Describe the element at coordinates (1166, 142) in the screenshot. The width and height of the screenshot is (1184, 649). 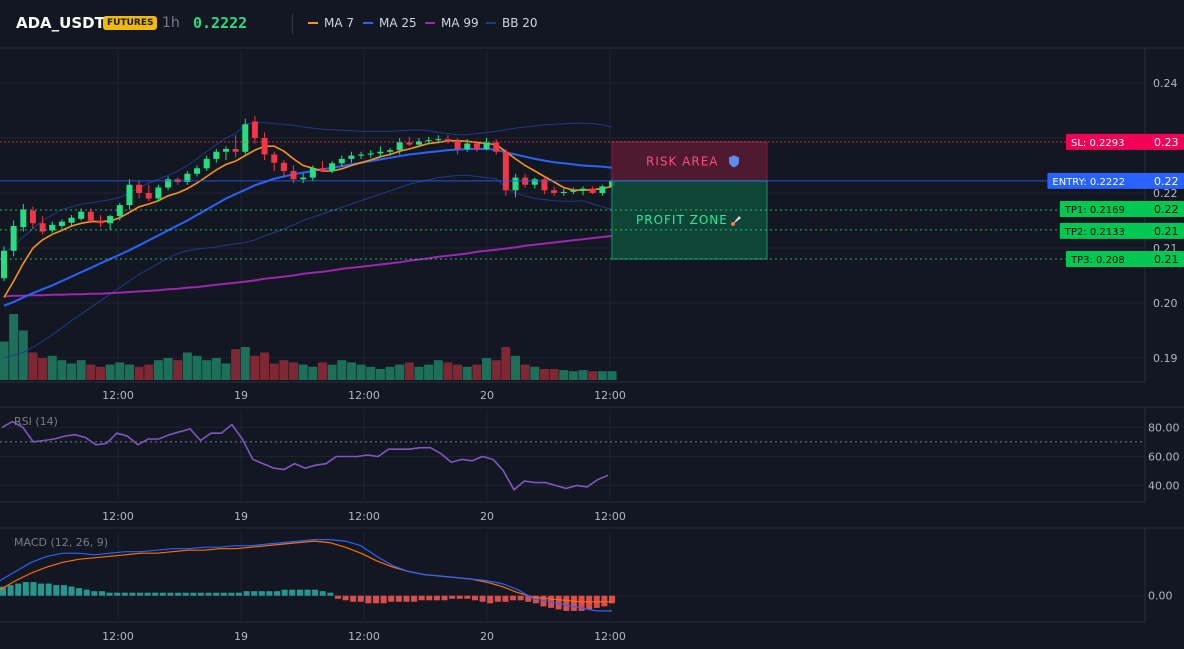
I see `level-axis-value: 0.23` at that location.